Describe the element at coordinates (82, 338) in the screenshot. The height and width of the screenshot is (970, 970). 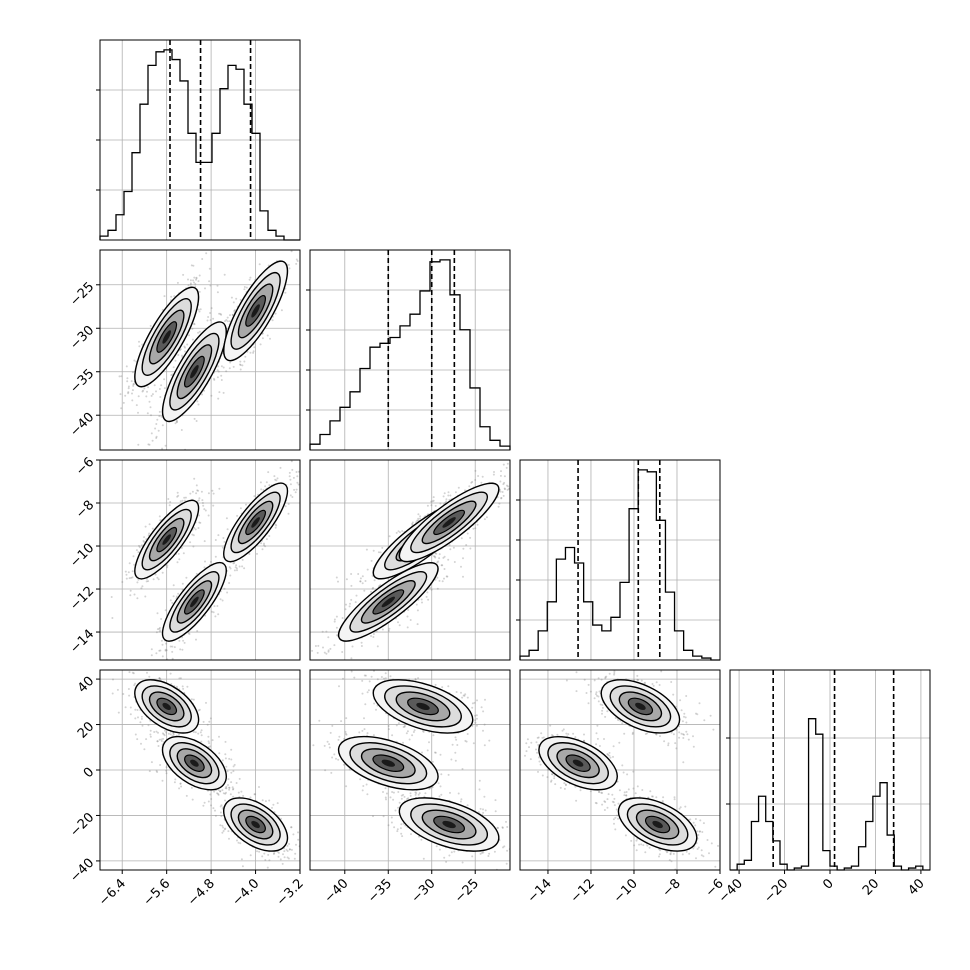
I see `ytick-label-1-2: −30` at that location.